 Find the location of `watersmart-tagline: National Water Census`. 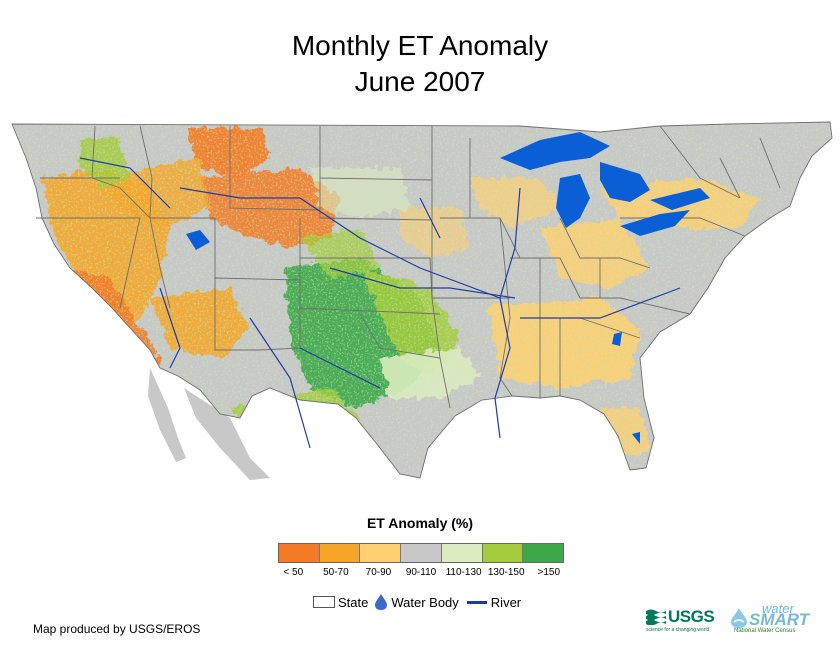

watersmart-tagline: National Water Census is located at coordinates (765, 631).